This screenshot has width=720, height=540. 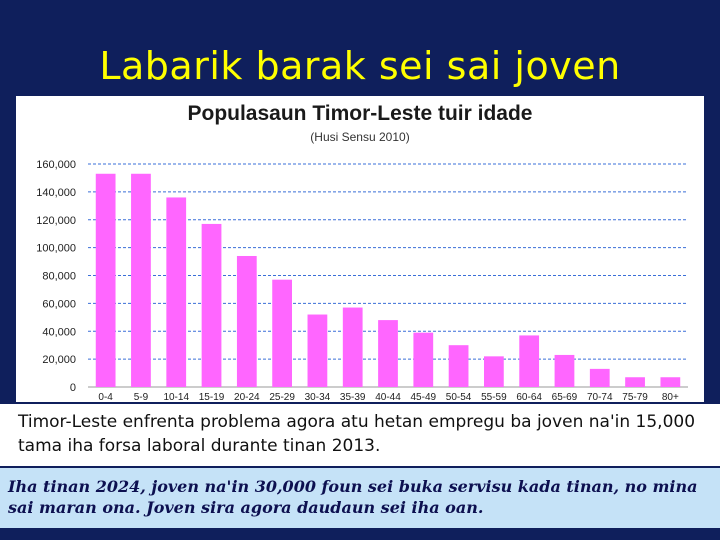 I want to click on y-tick-label: 120,000, so click(x=56, y=221).